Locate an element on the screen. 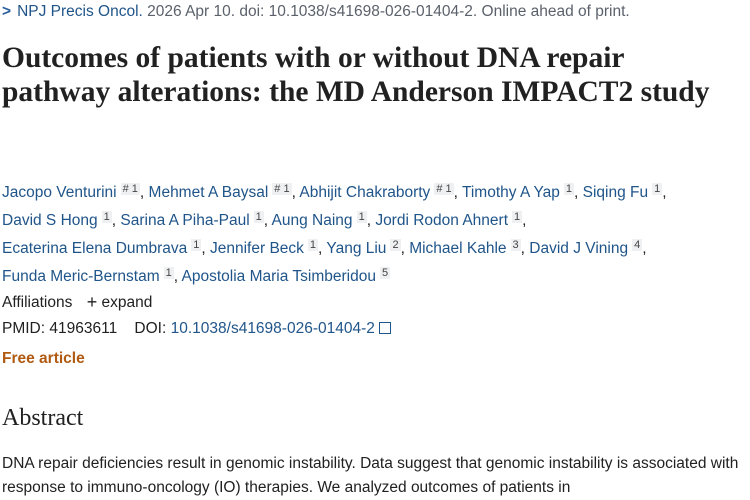 The image size is (750, 500). author-item: David J Vining 4, is located at coordinates (588, 248).